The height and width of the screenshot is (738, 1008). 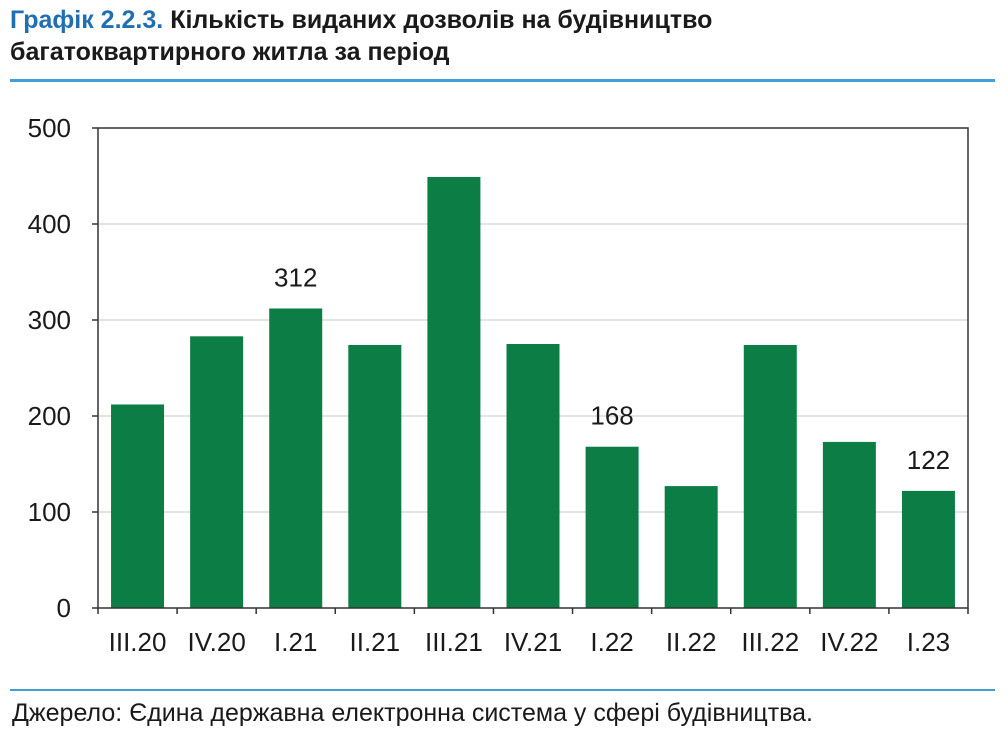 I want to click on data-label: 312, so click(x=295, y=277).